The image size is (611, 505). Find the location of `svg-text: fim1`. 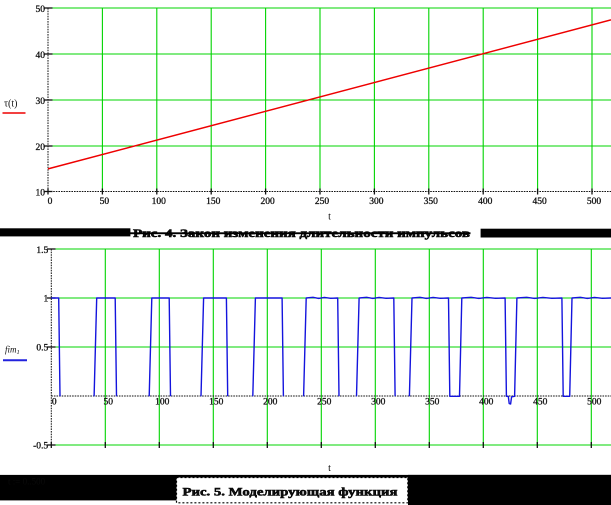

svg-text: fim1 is located at coordinates (12, 351).